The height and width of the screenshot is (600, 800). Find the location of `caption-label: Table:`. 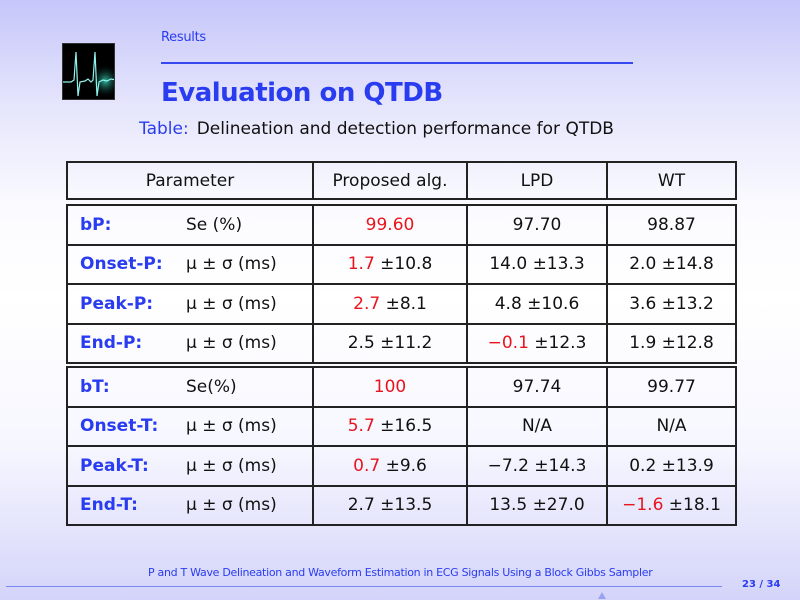

caption-label: Table: is located at coordinates (164, 129).